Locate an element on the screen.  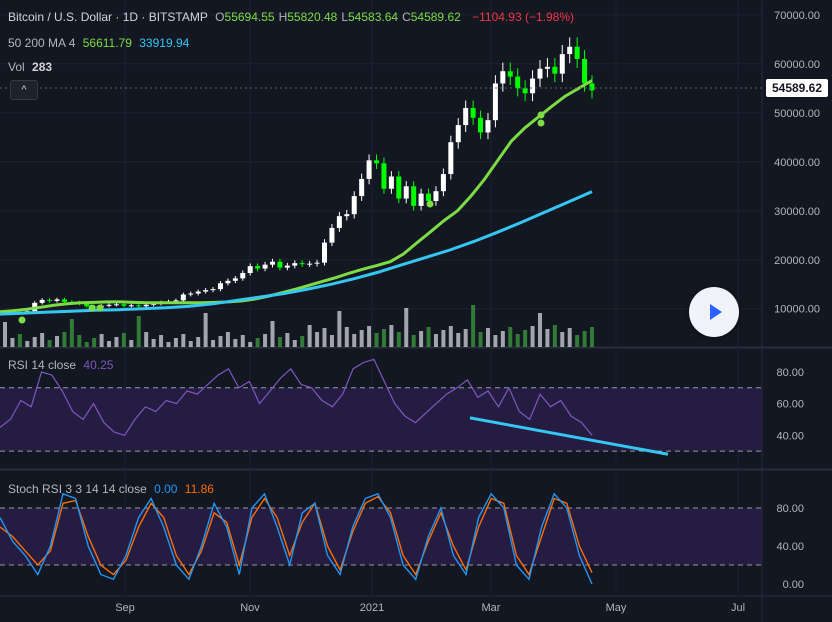
price-tick-label: 20000.00 is located at coordinates (797, 261).